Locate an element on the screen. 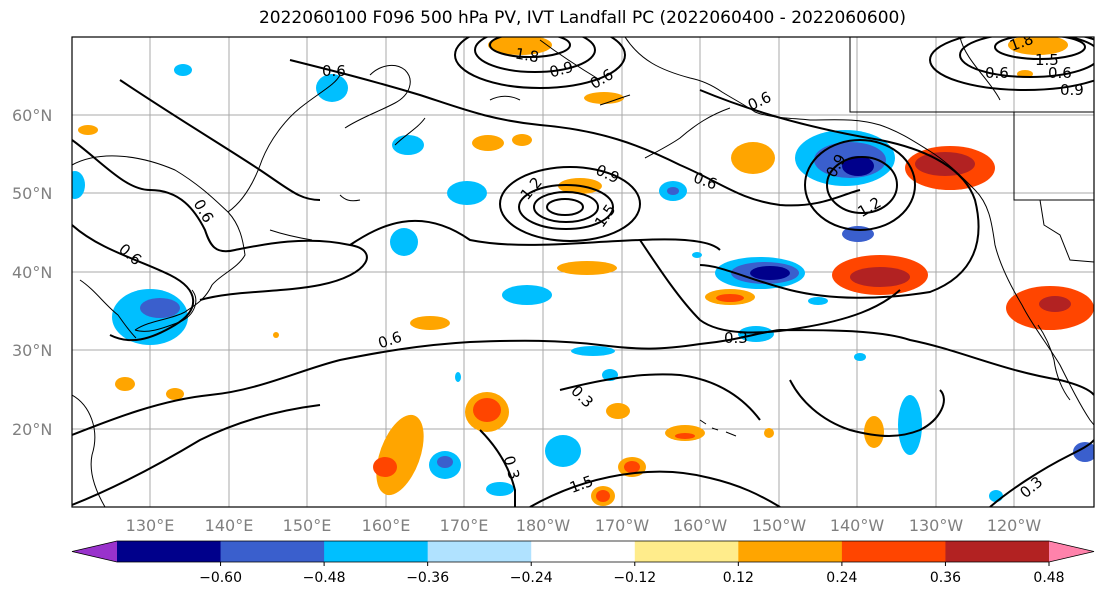  lat-label-20n: 20°N is located at coordinates (32, 429).